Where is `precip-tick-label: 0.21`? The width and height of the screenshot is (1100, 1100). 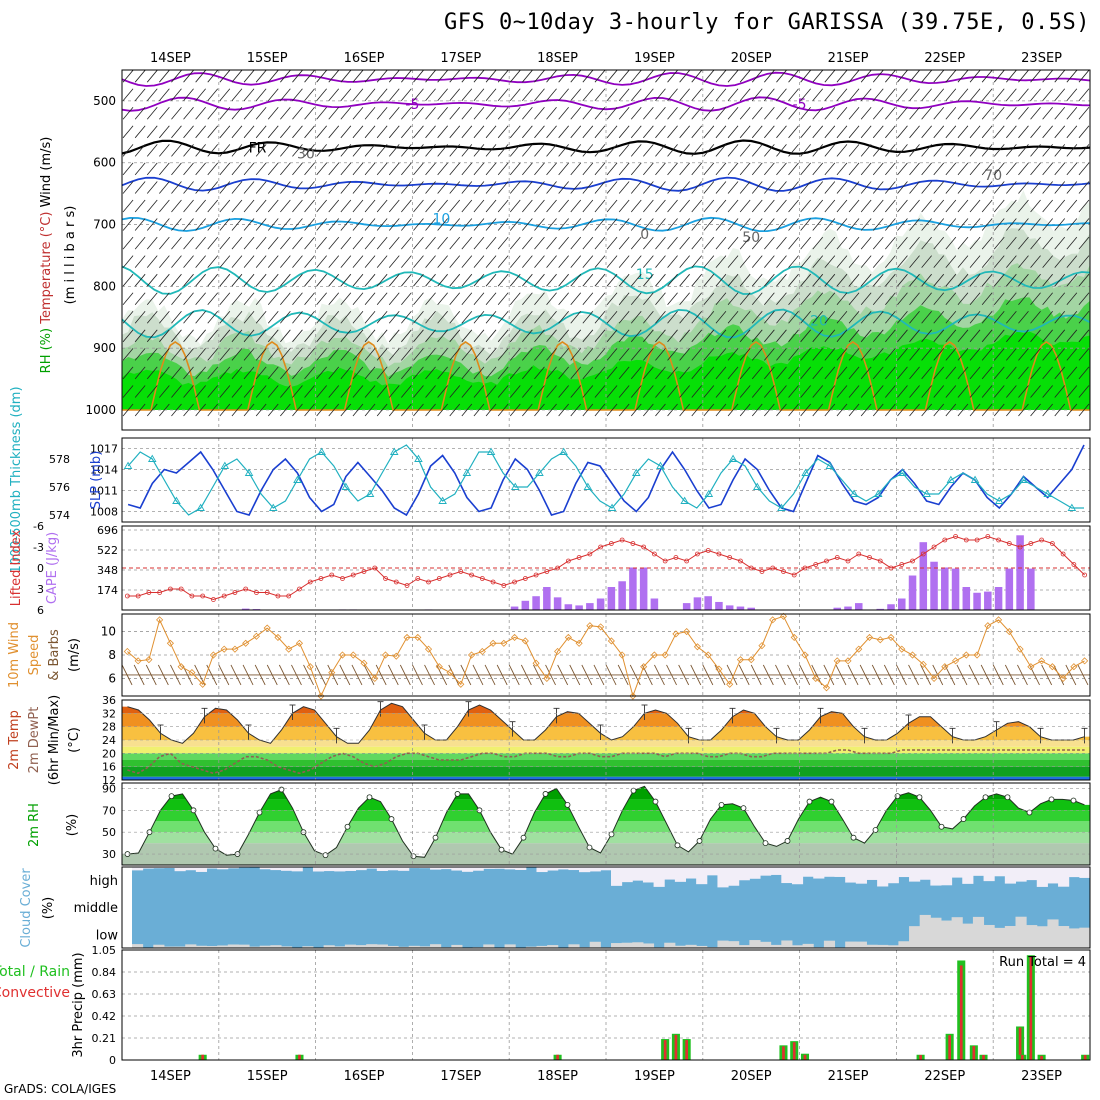 precip-tick-label: 0.21 is located at coordinates (104, 1038).